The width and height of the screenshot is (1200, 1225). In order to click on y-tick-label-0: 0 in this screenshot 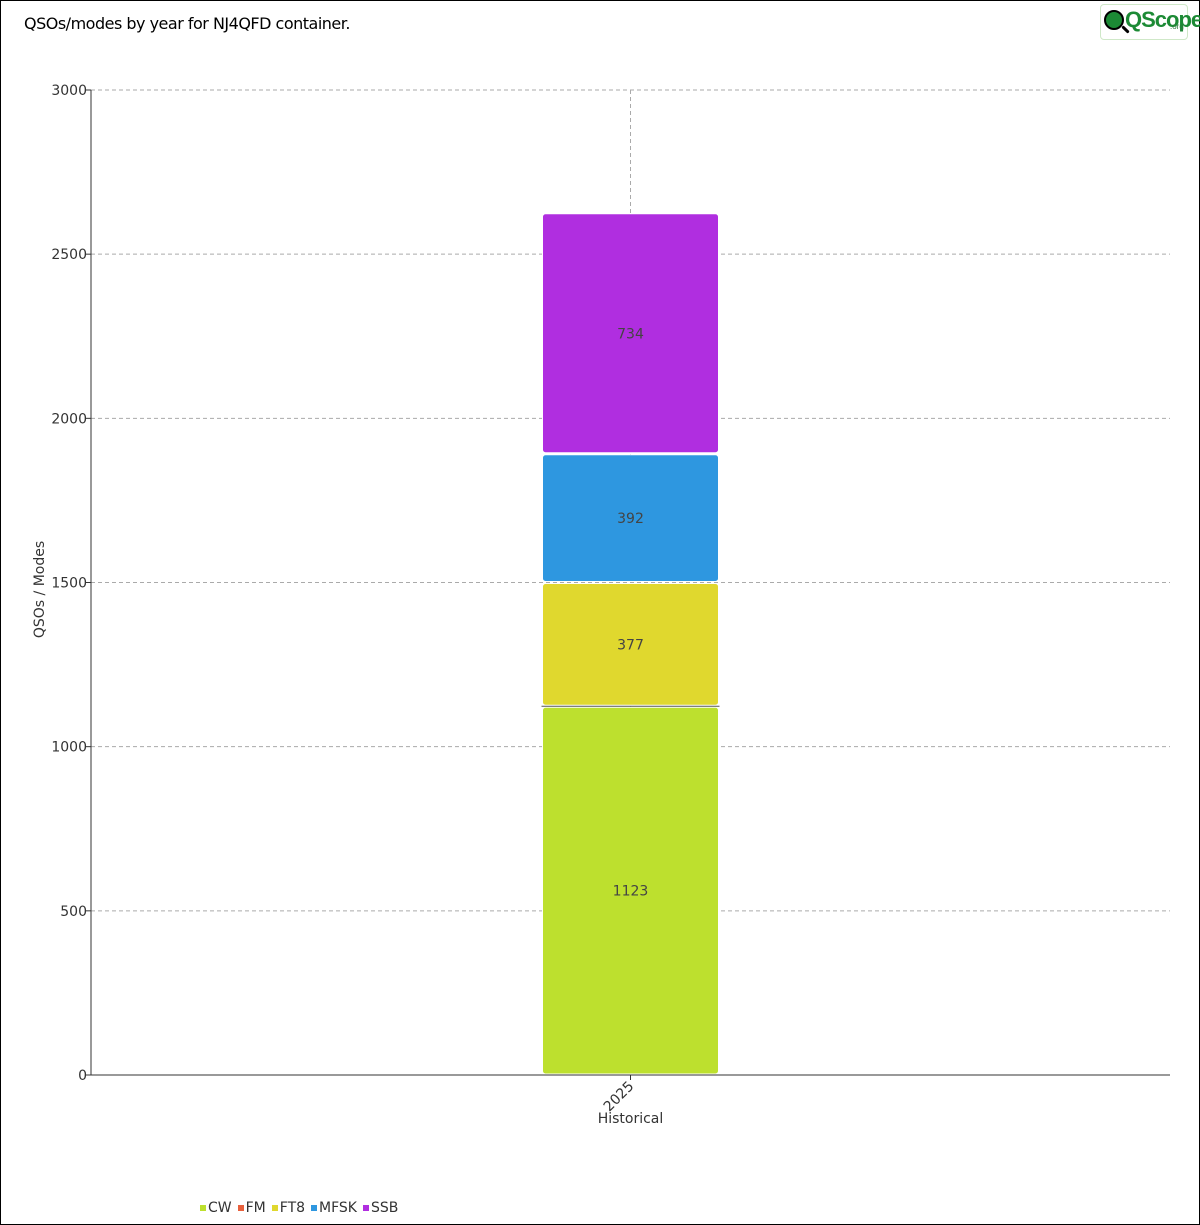, I will do `click(82, 1076)`.